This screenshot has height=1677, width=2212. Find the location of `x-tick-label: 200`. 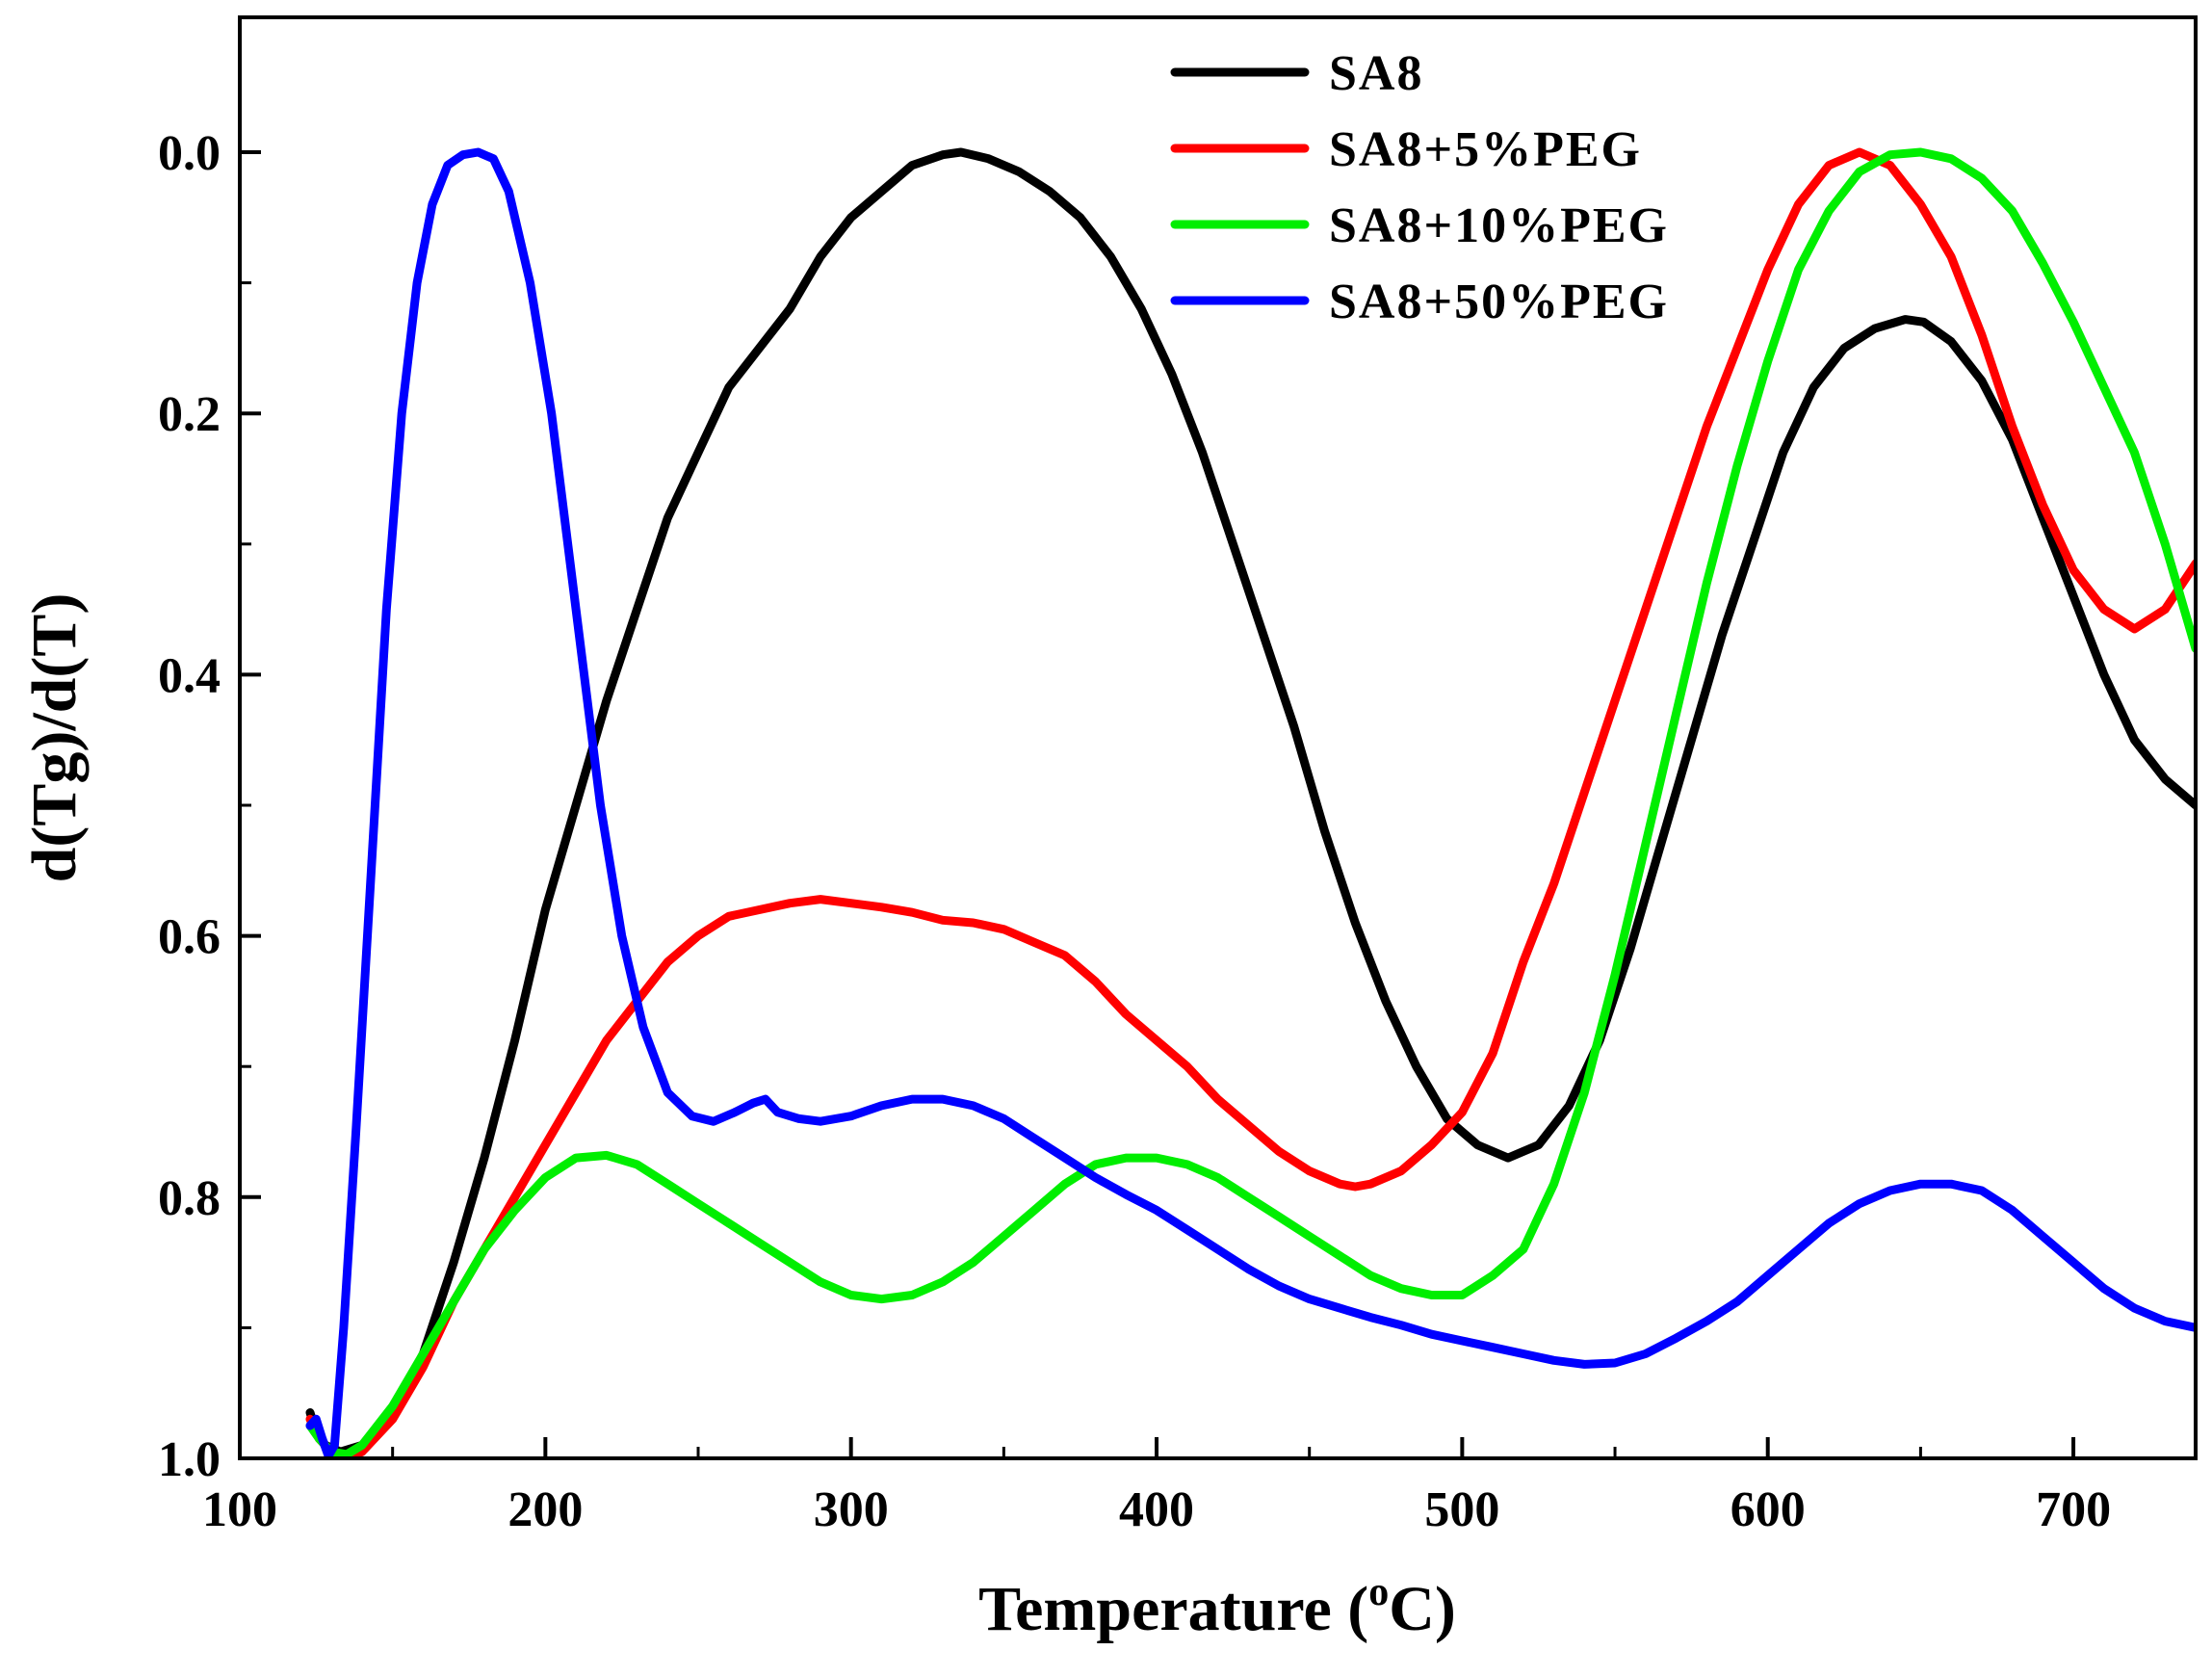

x-tick-label: 200 is located at coordinates (545, 1510).